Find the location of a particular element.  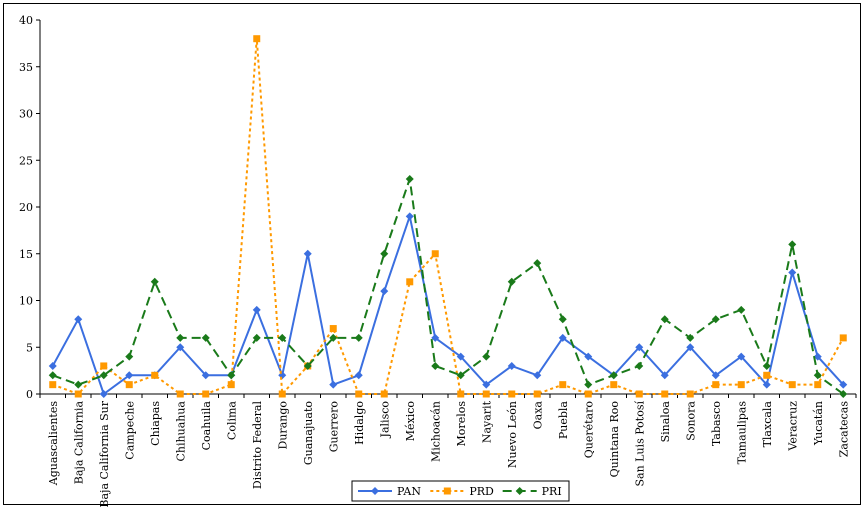

y-tick-label: 30 is located at coordinates (26, 114).